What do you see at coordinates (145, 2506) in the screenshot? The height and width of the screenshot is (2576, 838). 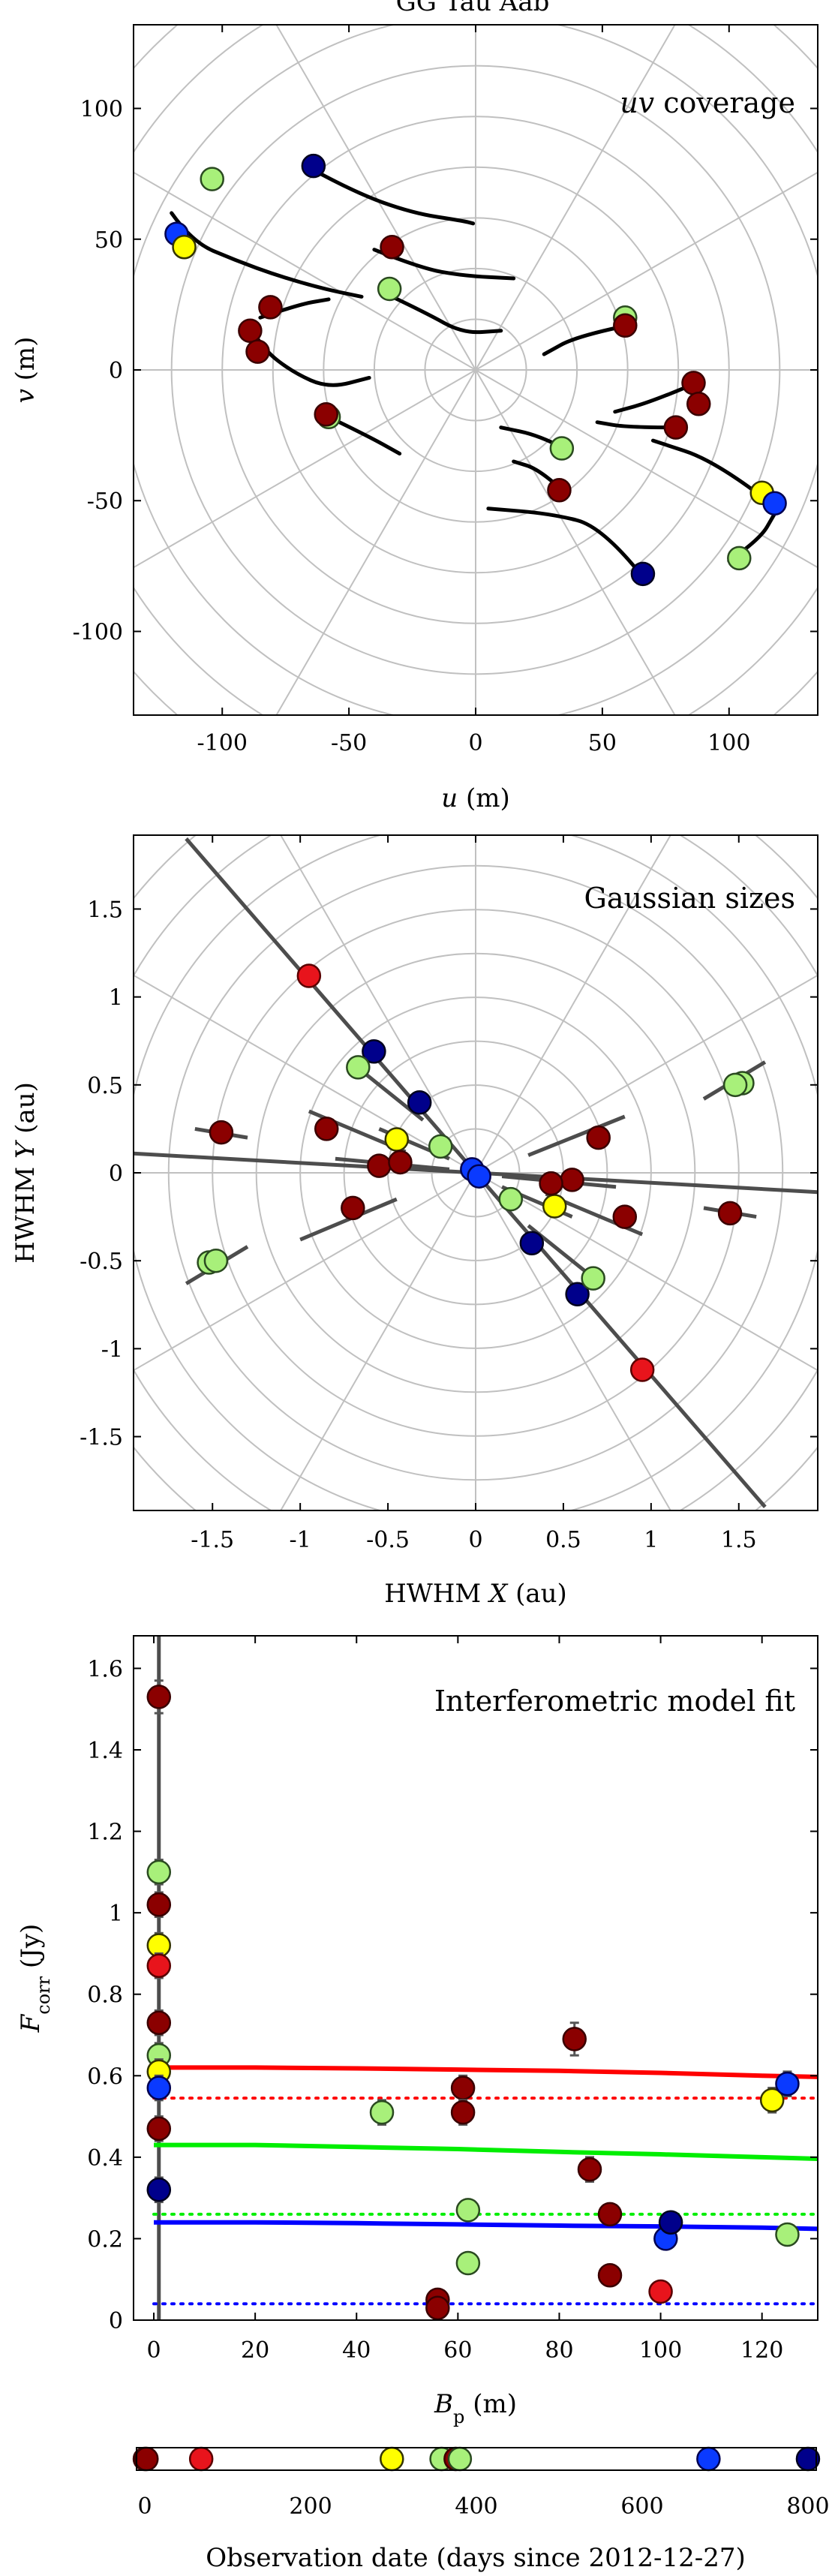 I see `dates-xtick-label: 0` at bounding box center [145, 2506].